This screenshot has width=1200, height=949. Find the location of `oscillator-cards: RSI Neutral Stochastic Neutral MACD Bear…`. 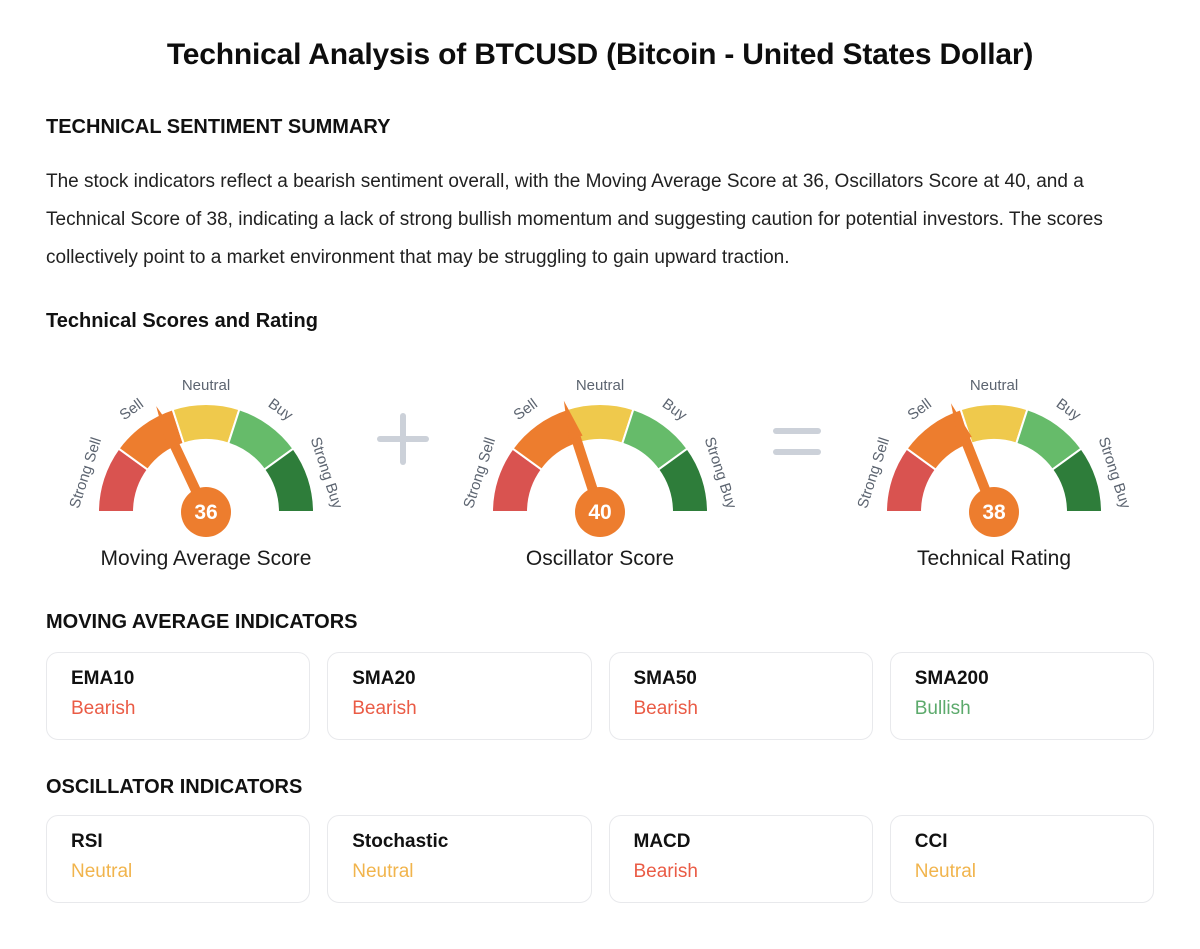

oscillator-cards: RSI Neutral Stochastic Neutral MACD Bear… is located at coordinates (600, 859).